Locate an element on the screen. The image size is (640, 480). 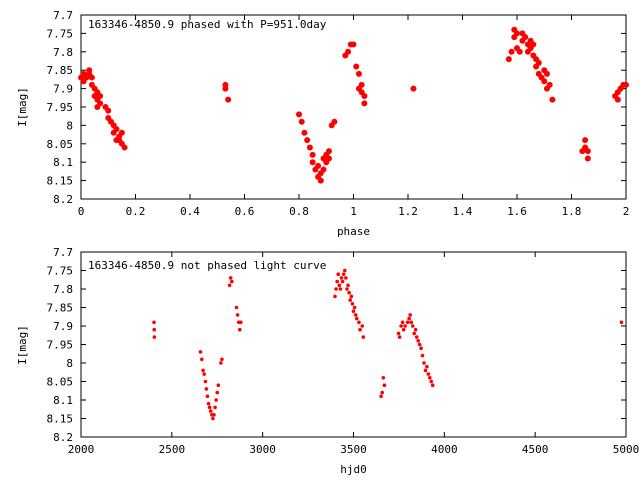
y-axis-label: I[mag] is located at coordinates (22, 345).